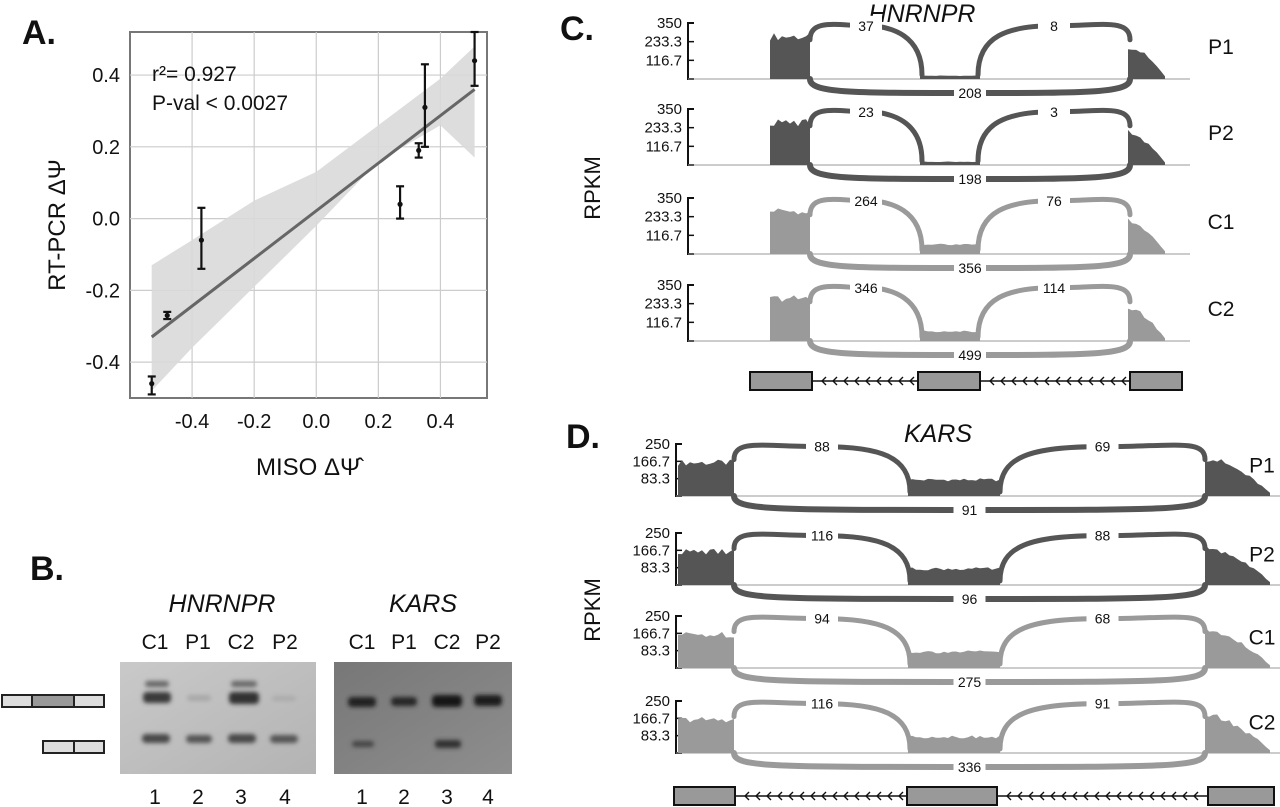 This screenshot has width=1280, height=807. Describe the element at coordinates (321, 796) in the screenshot. I see `gel-lane-numbers: 1 2 3 4 1 2 3 4` at that location.